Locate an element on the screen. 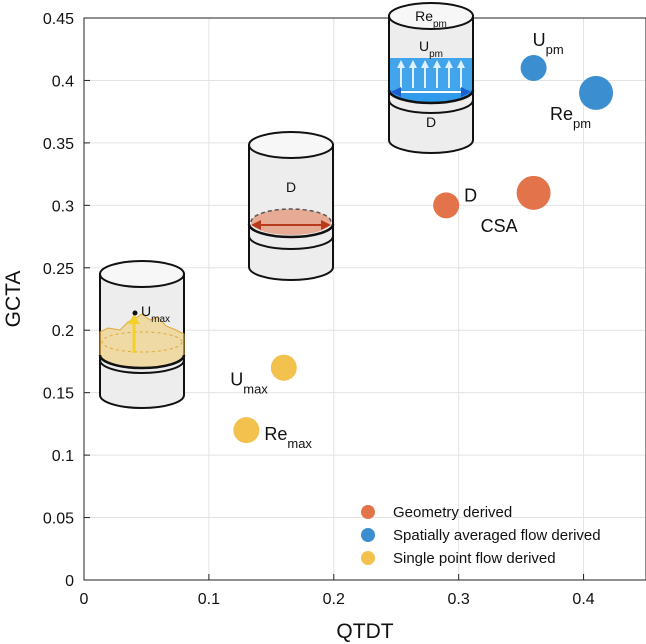 The height and width of the screenshot is (644, 646). geometry-cross-section is located at coordinates (291, 222).